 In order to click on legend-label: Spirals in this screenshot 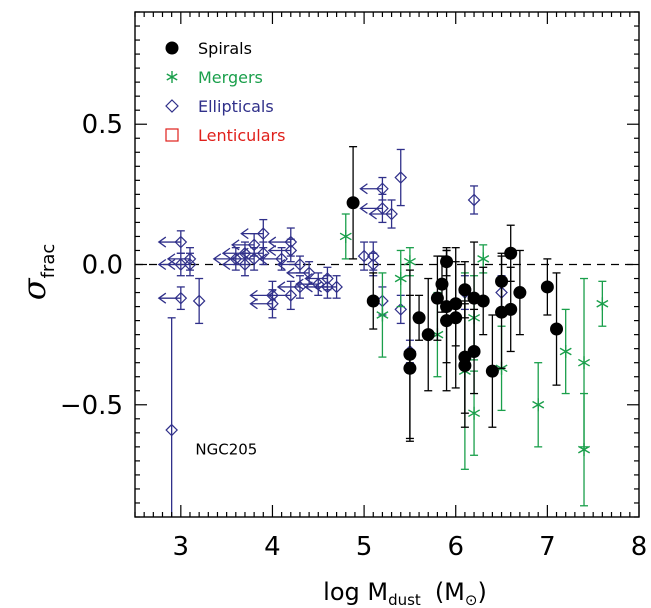, I will do `click(225, 48)`.